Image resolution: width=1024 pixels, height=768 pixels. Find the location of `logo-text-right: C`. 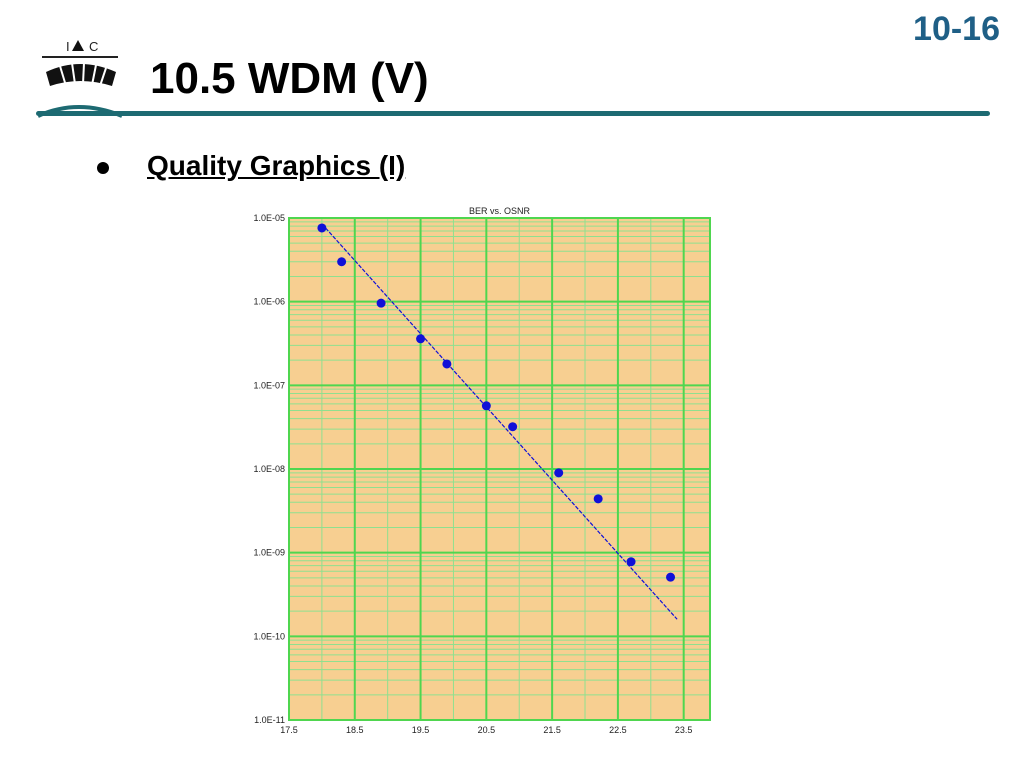

logo-text-right: C is located at coordinates (93, 46).